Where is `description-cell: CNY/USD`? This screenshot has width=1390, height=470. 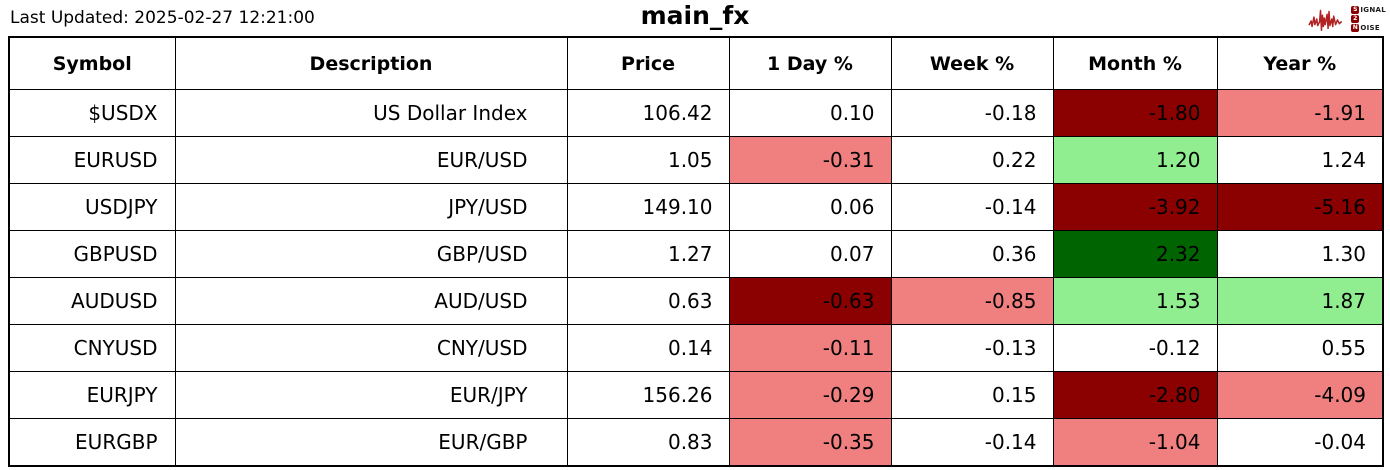 description-cell: CNY/USD is located at coordinates (371, 348).